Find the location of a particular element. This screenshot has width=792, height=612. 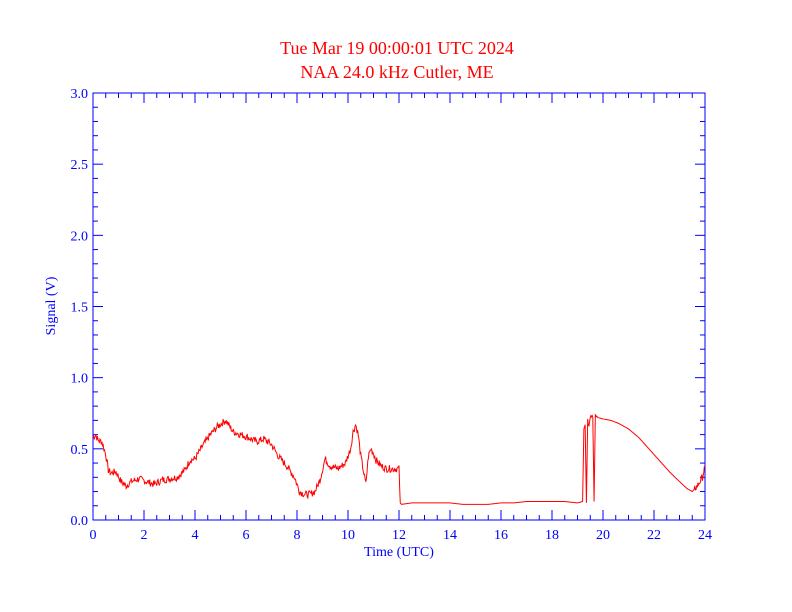

y-tick-label: 1.5 is located at coordinates (80, 308).